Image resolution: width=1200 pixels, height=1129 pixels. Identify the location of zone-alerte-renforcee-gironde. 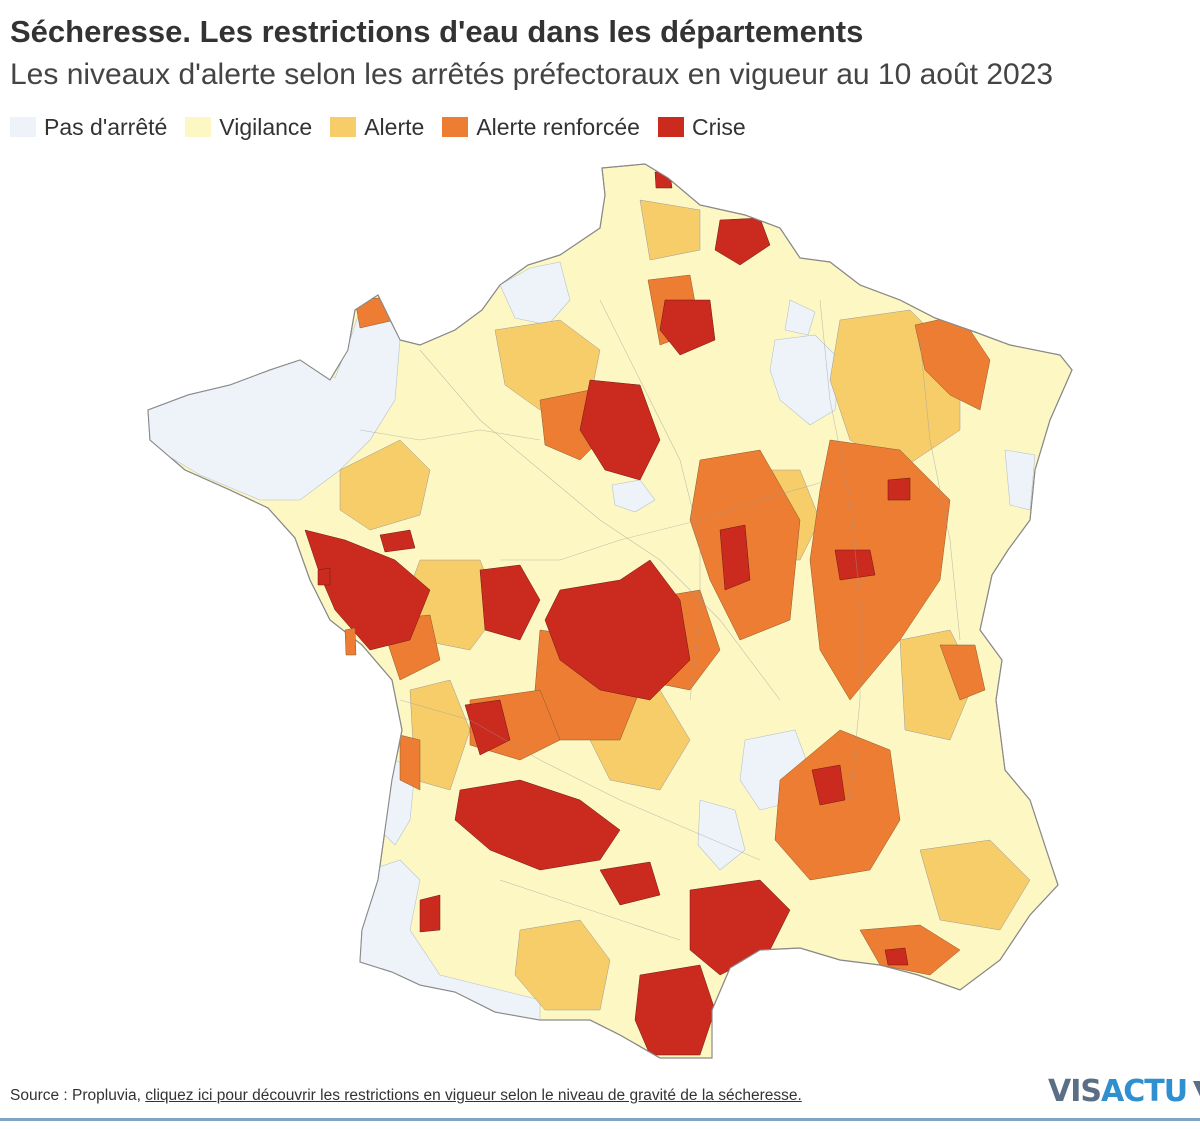
(410, 762).